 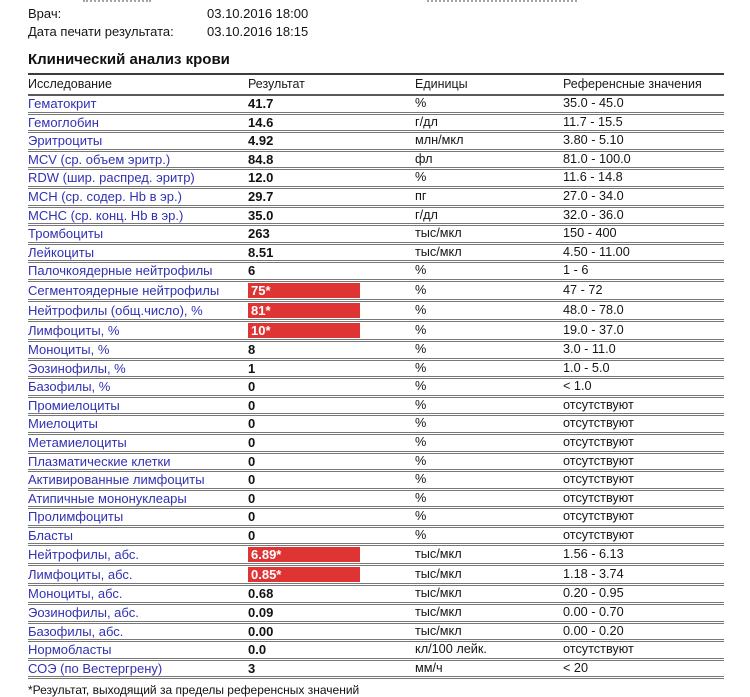 I want to click on table-row: СОЭ (по Вестергрену) 3 мм/ч < 20, so click(x=376, y=669).